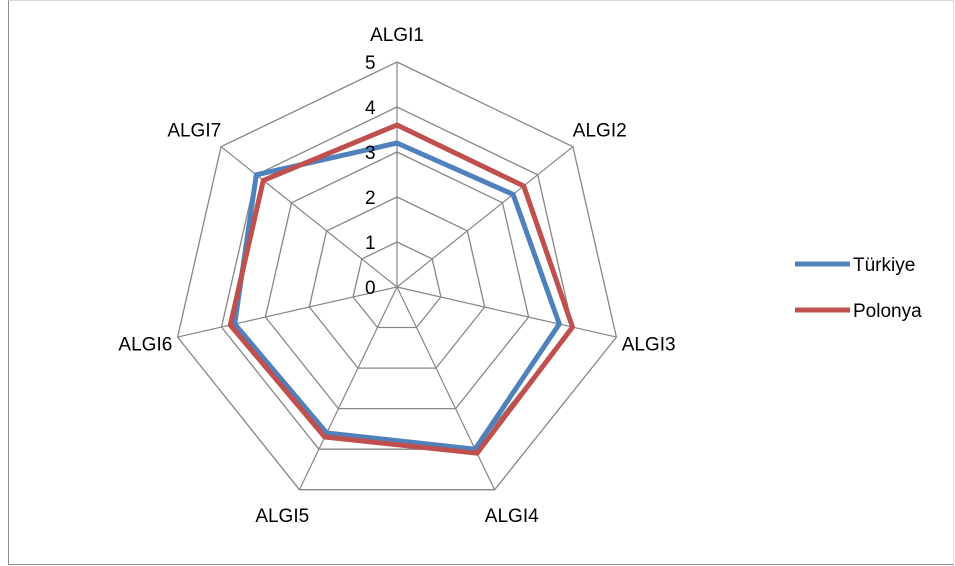 The image size is (955, 566). Describe the element at coordinates (649, 344) in the screenshot. I see `category-label-algi3: ALGI3` at that location.